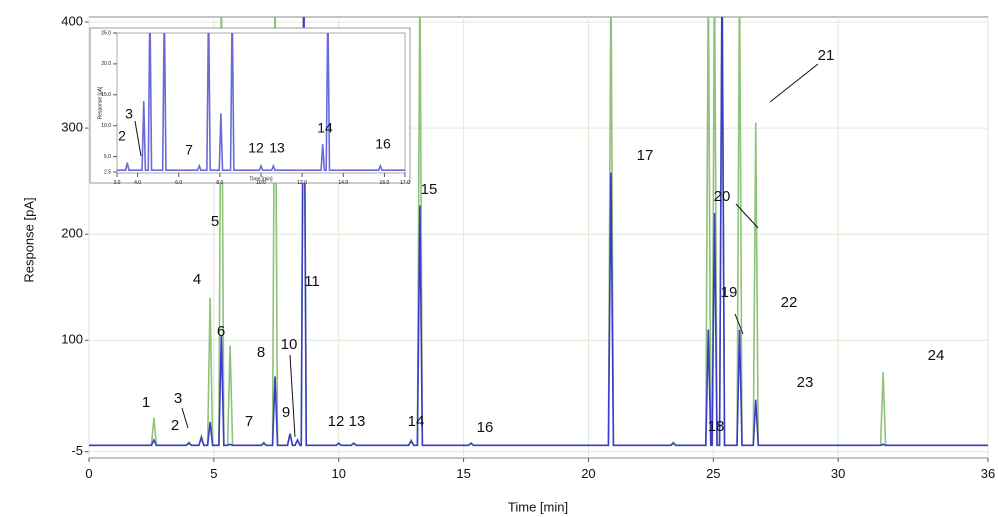 This screenshot has width=998, height=517. What do you see at coordinates (429, 189) in the screenshot?
I see `peak-label: 15` at bounding box center [429, 189].